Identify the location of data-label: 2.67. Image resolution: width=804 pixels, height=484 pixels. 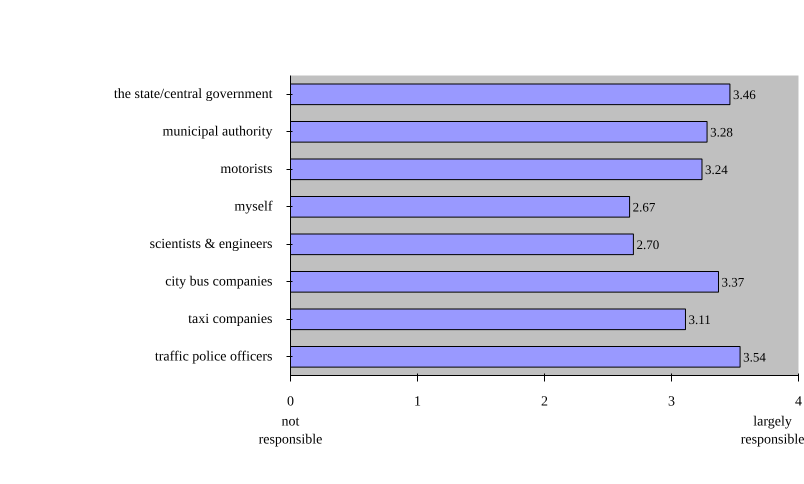
(644, 206).